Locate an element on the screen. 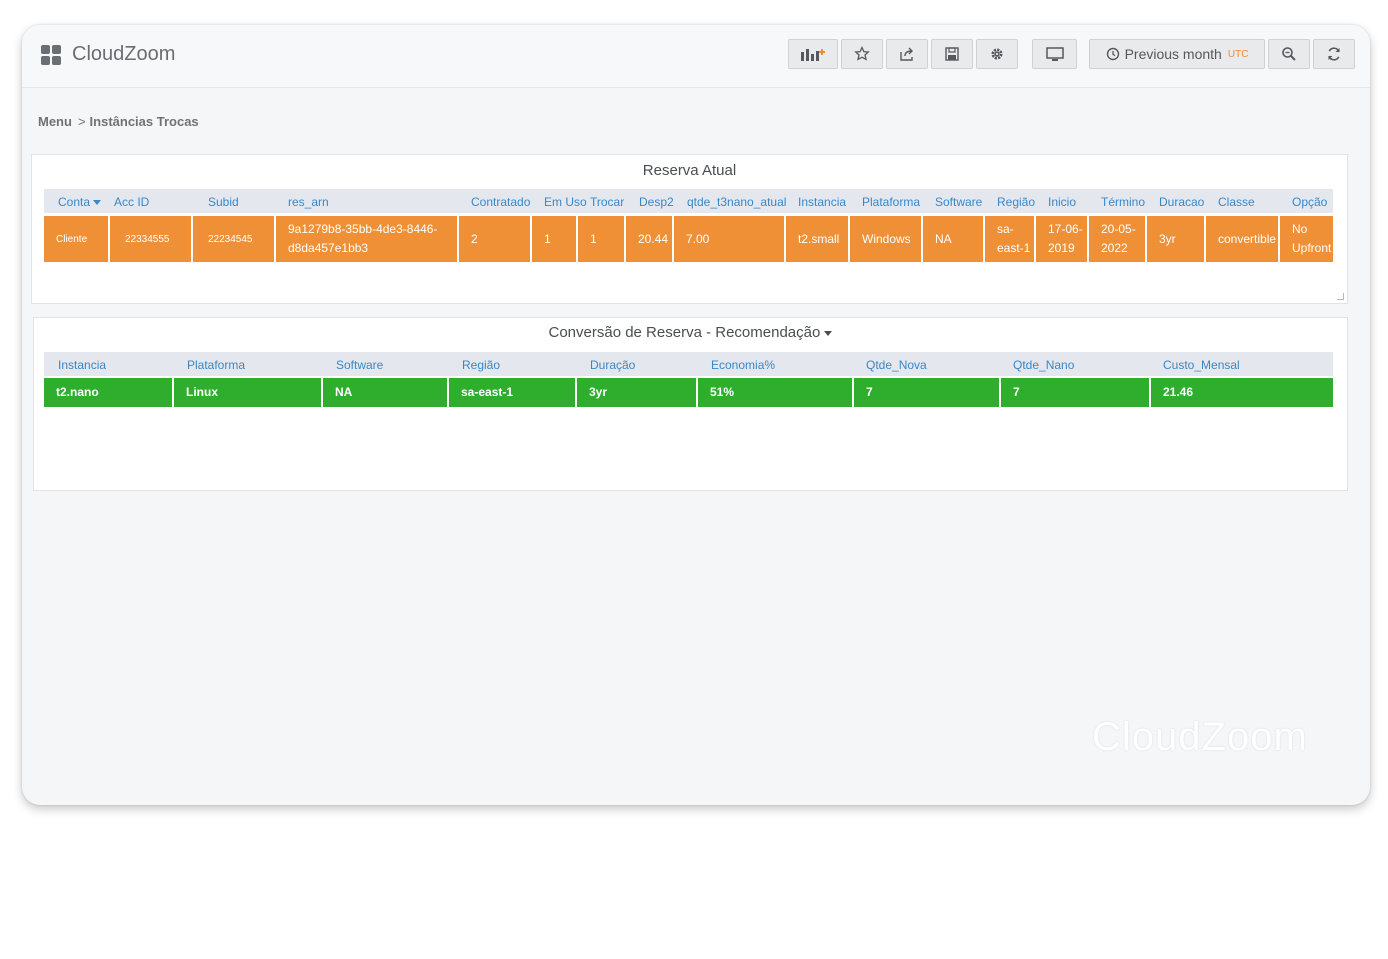 This screenshot has width=1388, height=959. column-header: res_arn is located at coordinates (308, 202).